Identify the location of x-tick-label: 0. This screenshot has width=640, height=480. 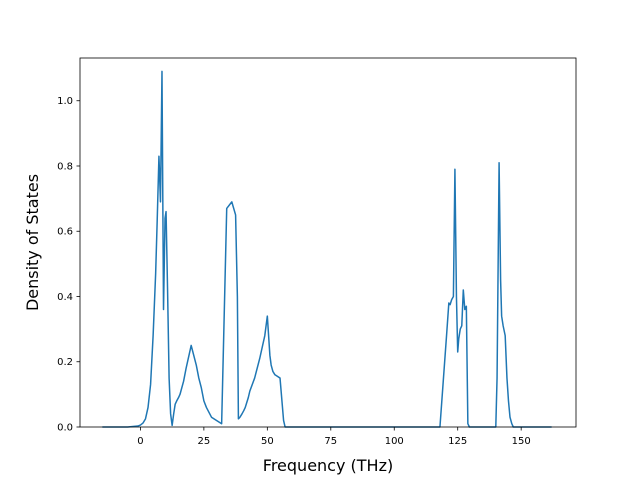
(140, 441).